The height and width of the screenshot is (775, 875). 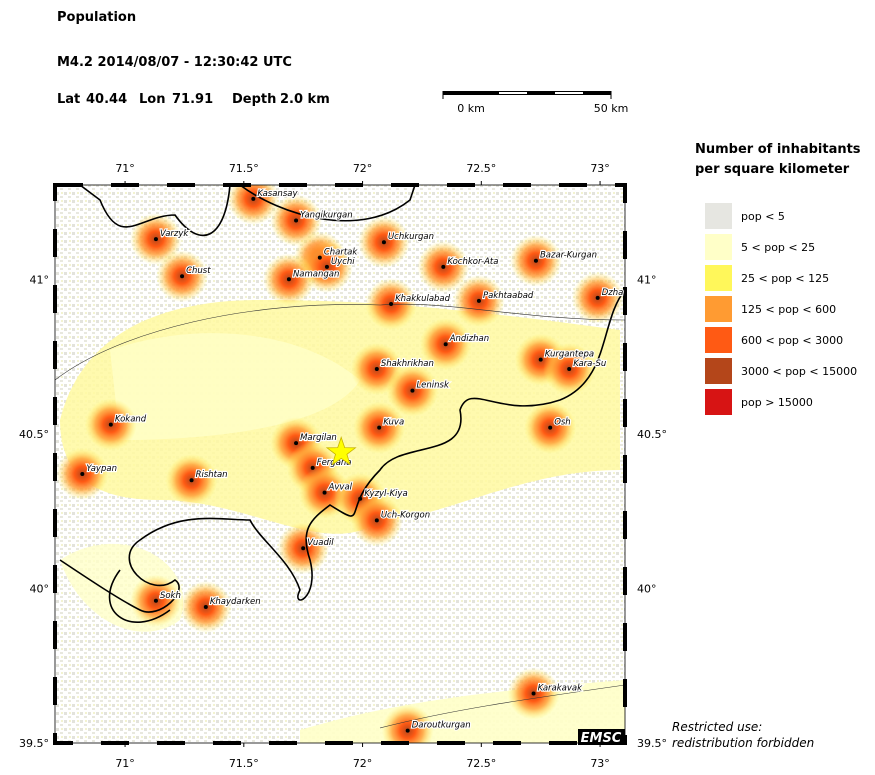 What do you see at coordinates (772, 169) in the screenshot?
I see `legend-title: per square kilometer` at bounding box center [772, 169].